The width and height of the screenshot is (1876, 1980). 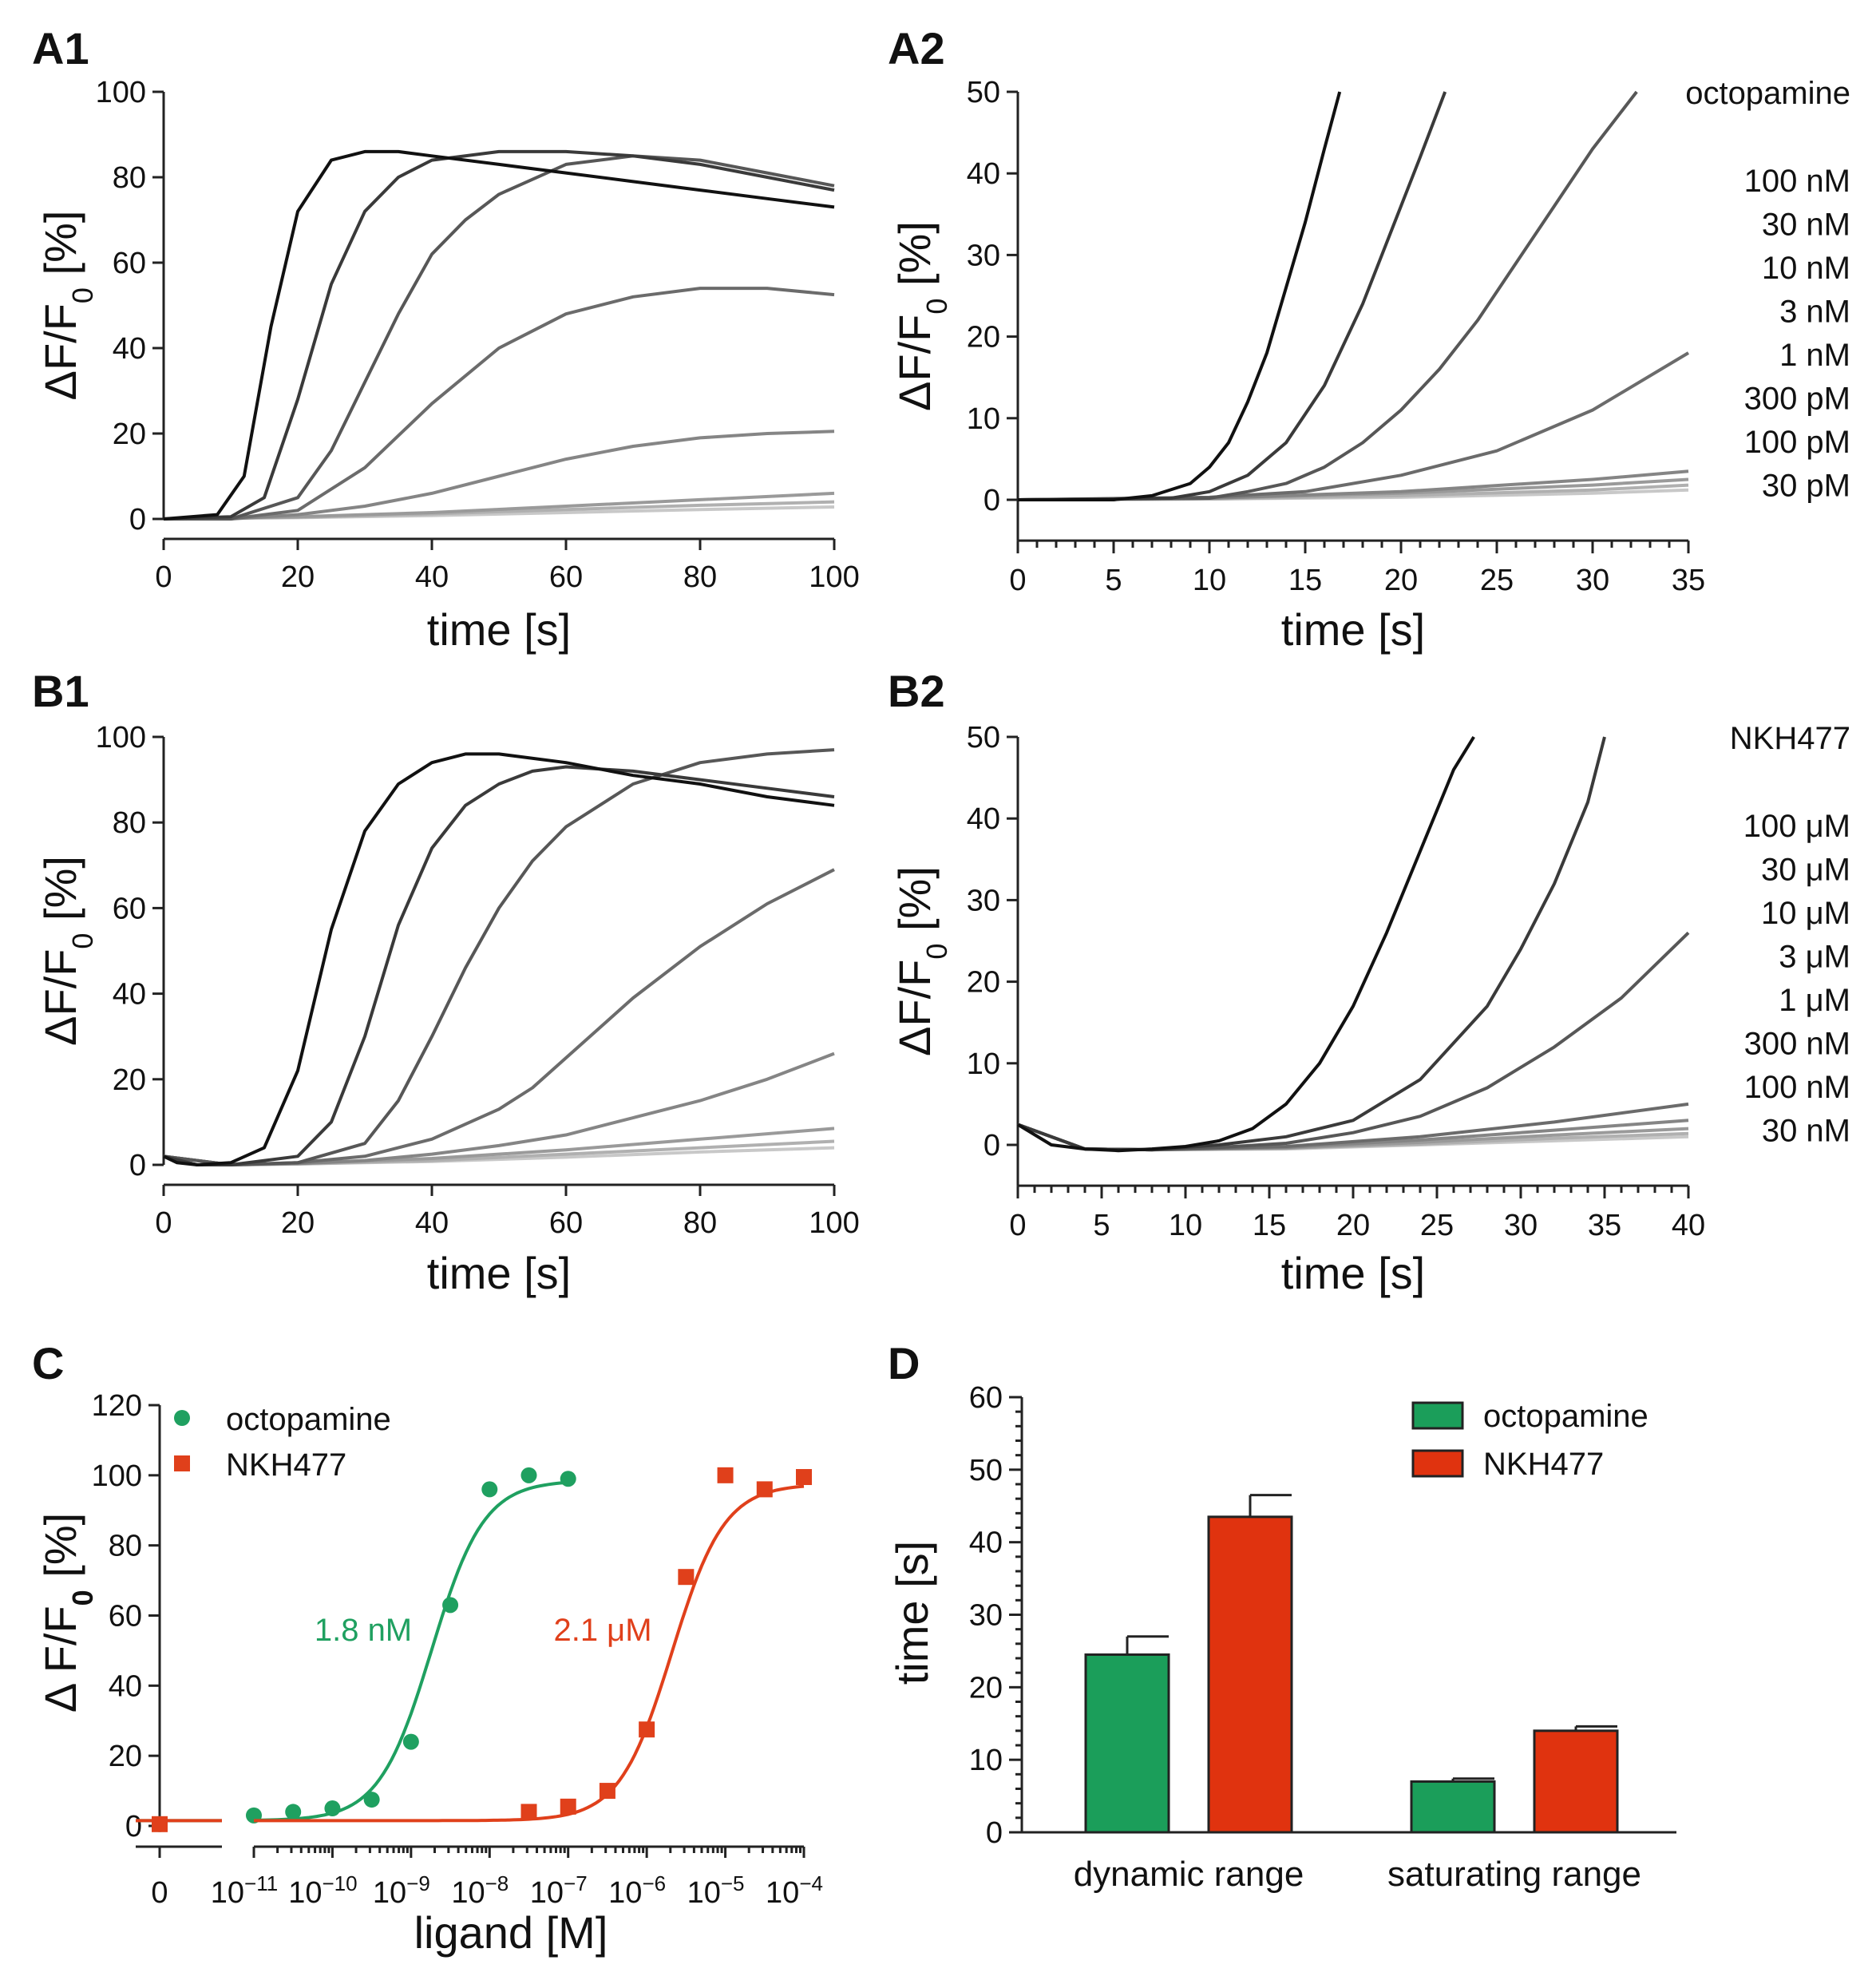 What do you see at coordinates (163, 577) in the screenshot?
I see `A1-x-tick-label: 0` at bounding box center [163, 577].